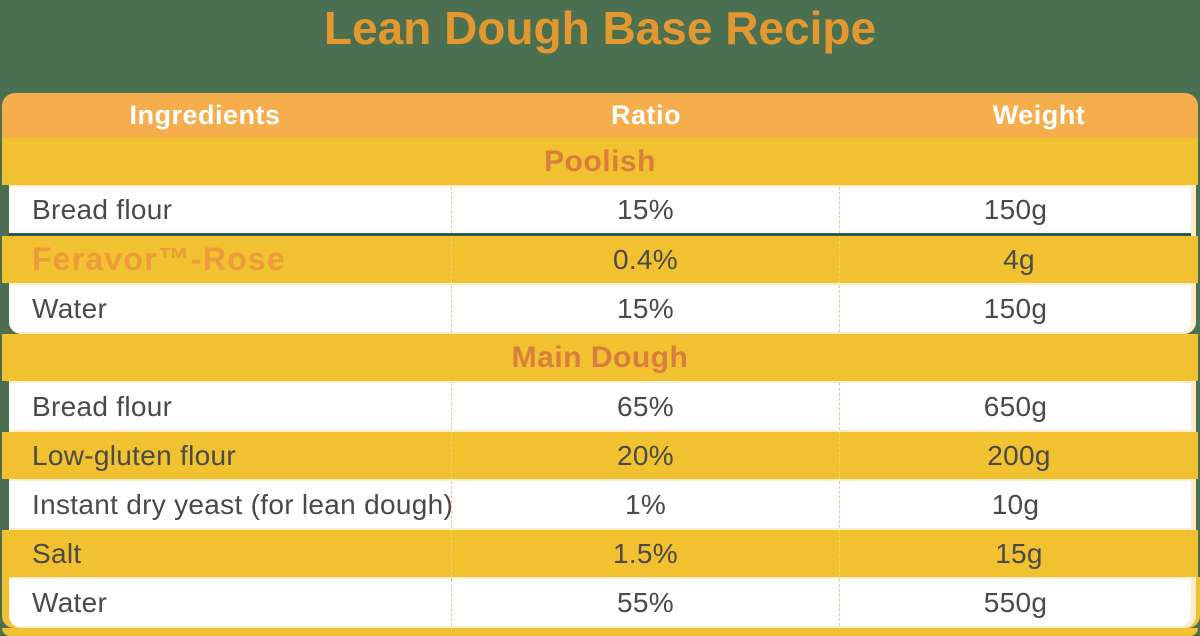 The height and width of the screenshot is (636, 1200). I want to click on section-label: Poolish, so click(600, 161).